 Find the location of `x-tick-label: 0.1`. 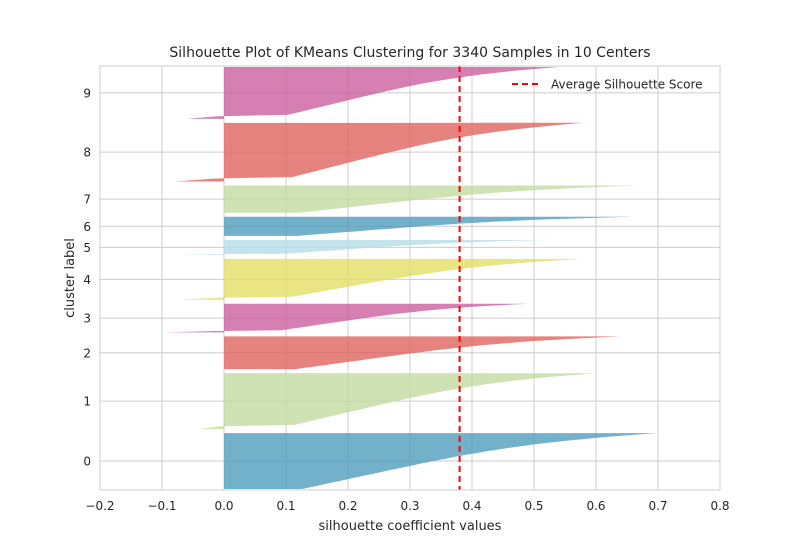

x-tick-label: 0.1 is located at coordinates (285, 506).